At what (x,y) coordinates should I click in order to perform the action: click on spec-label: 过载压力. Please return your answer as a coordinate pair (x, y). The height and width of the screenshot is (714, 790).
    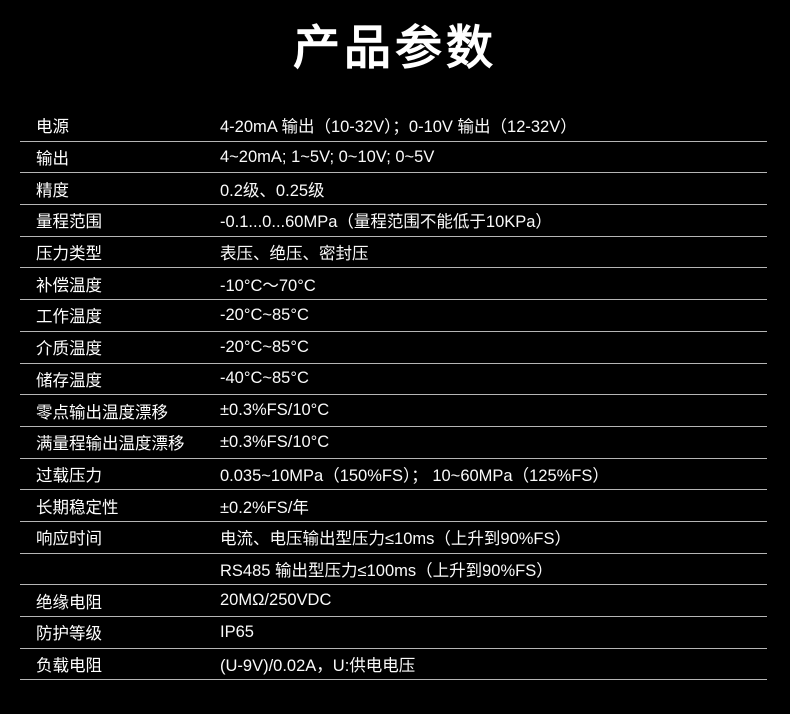
    Looking at the image, I should click on (69, 475).